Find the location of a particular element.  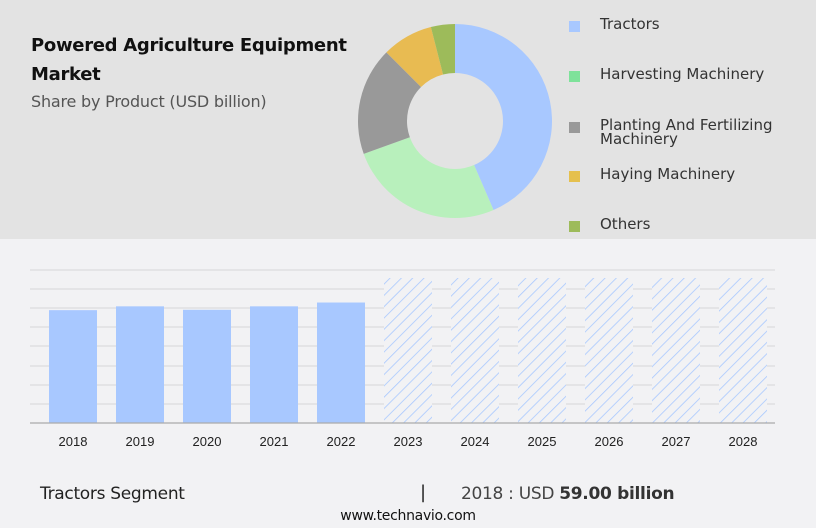

legend-item-tractors: Tractors is located at coordinates (614, 24).